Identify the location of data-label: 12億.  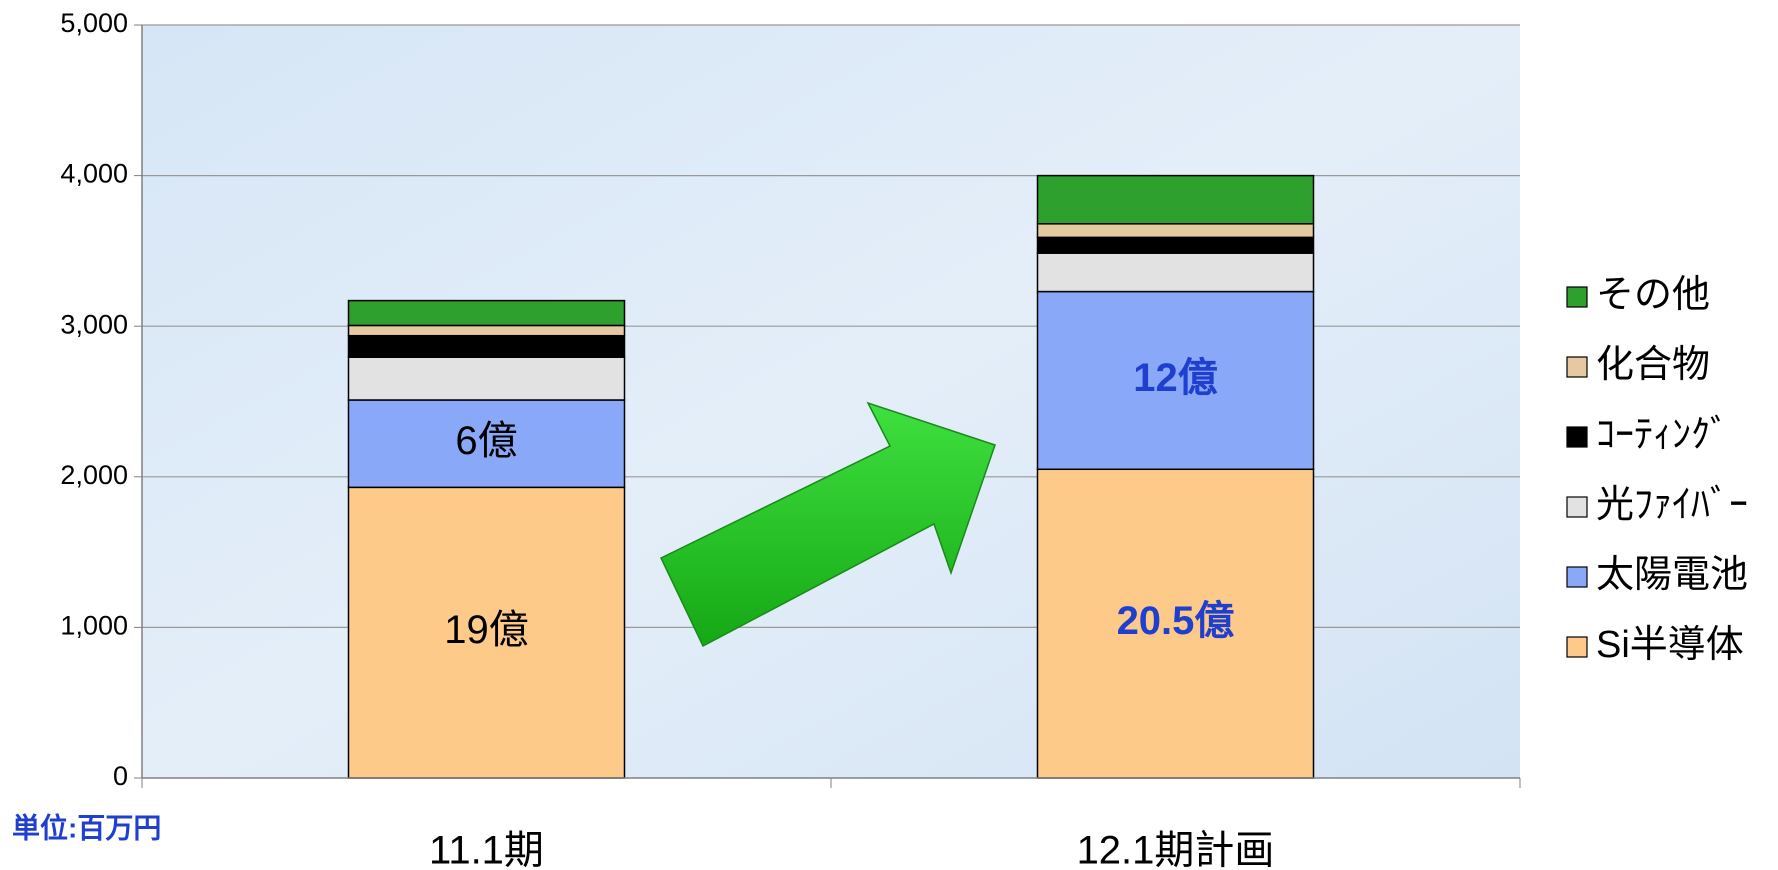
(1175, 378).